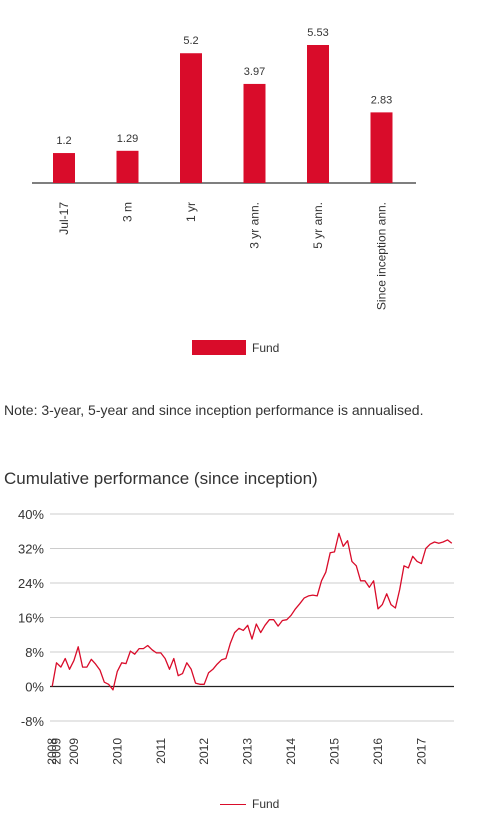 This screenshot has width=482, height=833. What do you see at coordinates (335, 751) in the screenshot?
I see `x-tick-label-8: 2015` at bounding box center [335, 751].